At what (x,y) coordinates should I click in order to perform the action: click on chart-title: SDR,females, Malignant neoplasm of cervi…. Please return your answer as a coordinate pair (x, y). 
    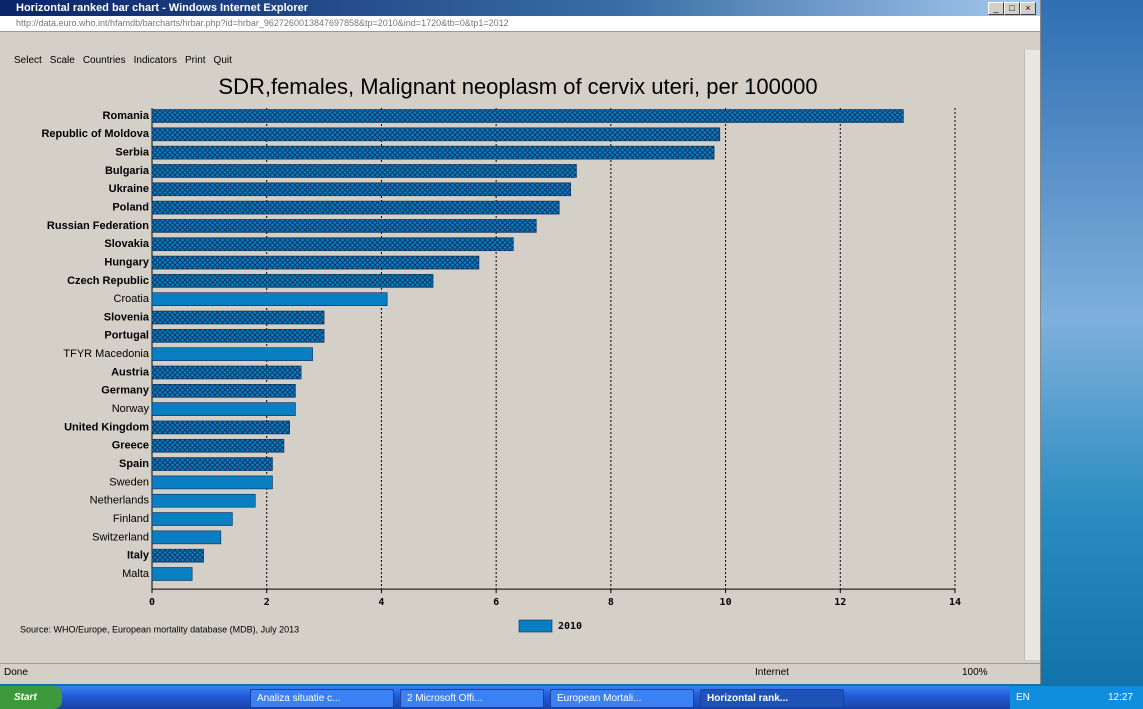
    Looking at the image, I should click on (517, 86).